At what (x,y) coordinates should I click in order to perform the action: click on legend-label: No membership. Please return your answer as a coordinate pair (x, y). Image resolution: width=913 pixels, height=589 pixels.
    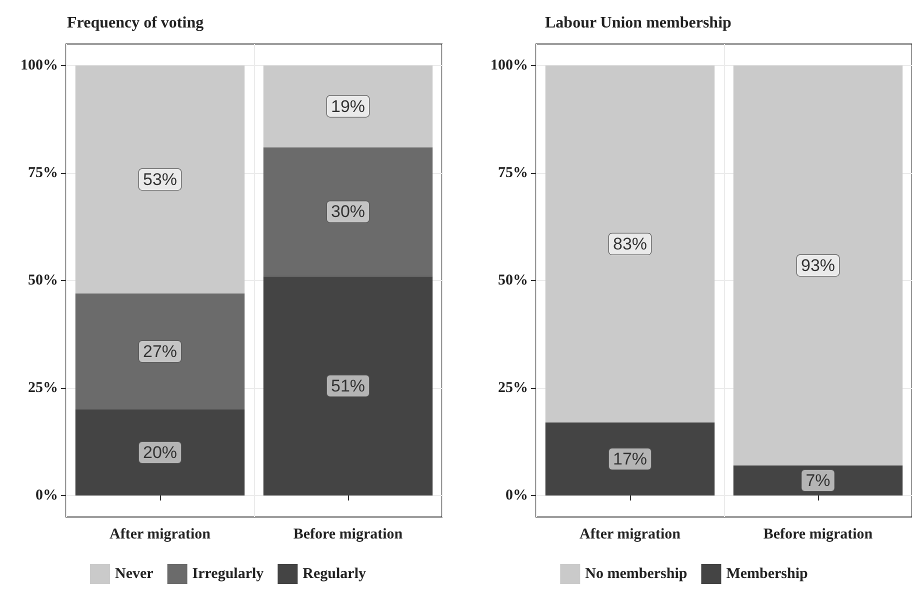
    Looking at the image, I should click on (636, 574).